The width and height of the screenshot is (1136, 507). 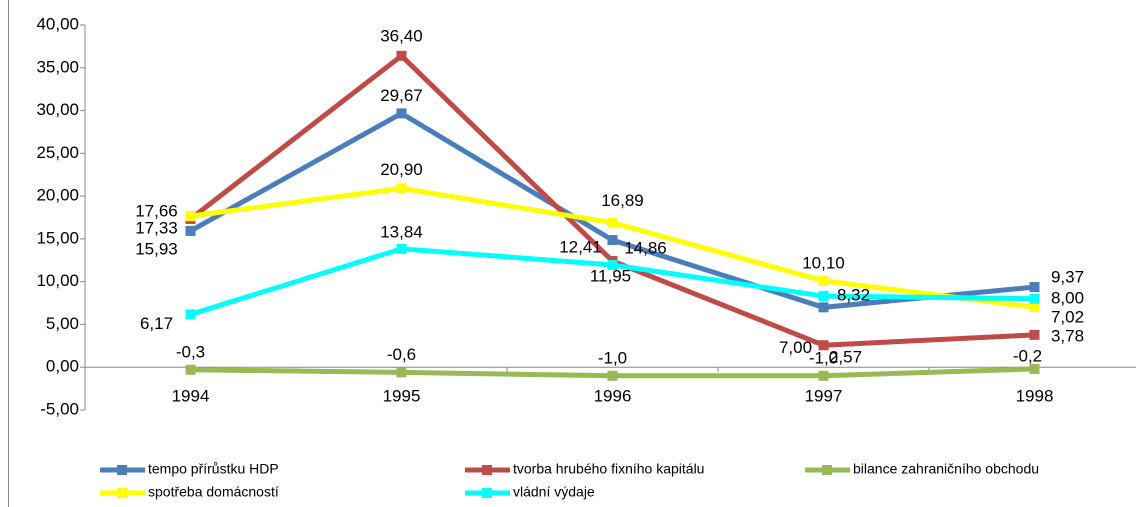 I want to click on x-tick-label: 1996, so click(x=613, y=396).